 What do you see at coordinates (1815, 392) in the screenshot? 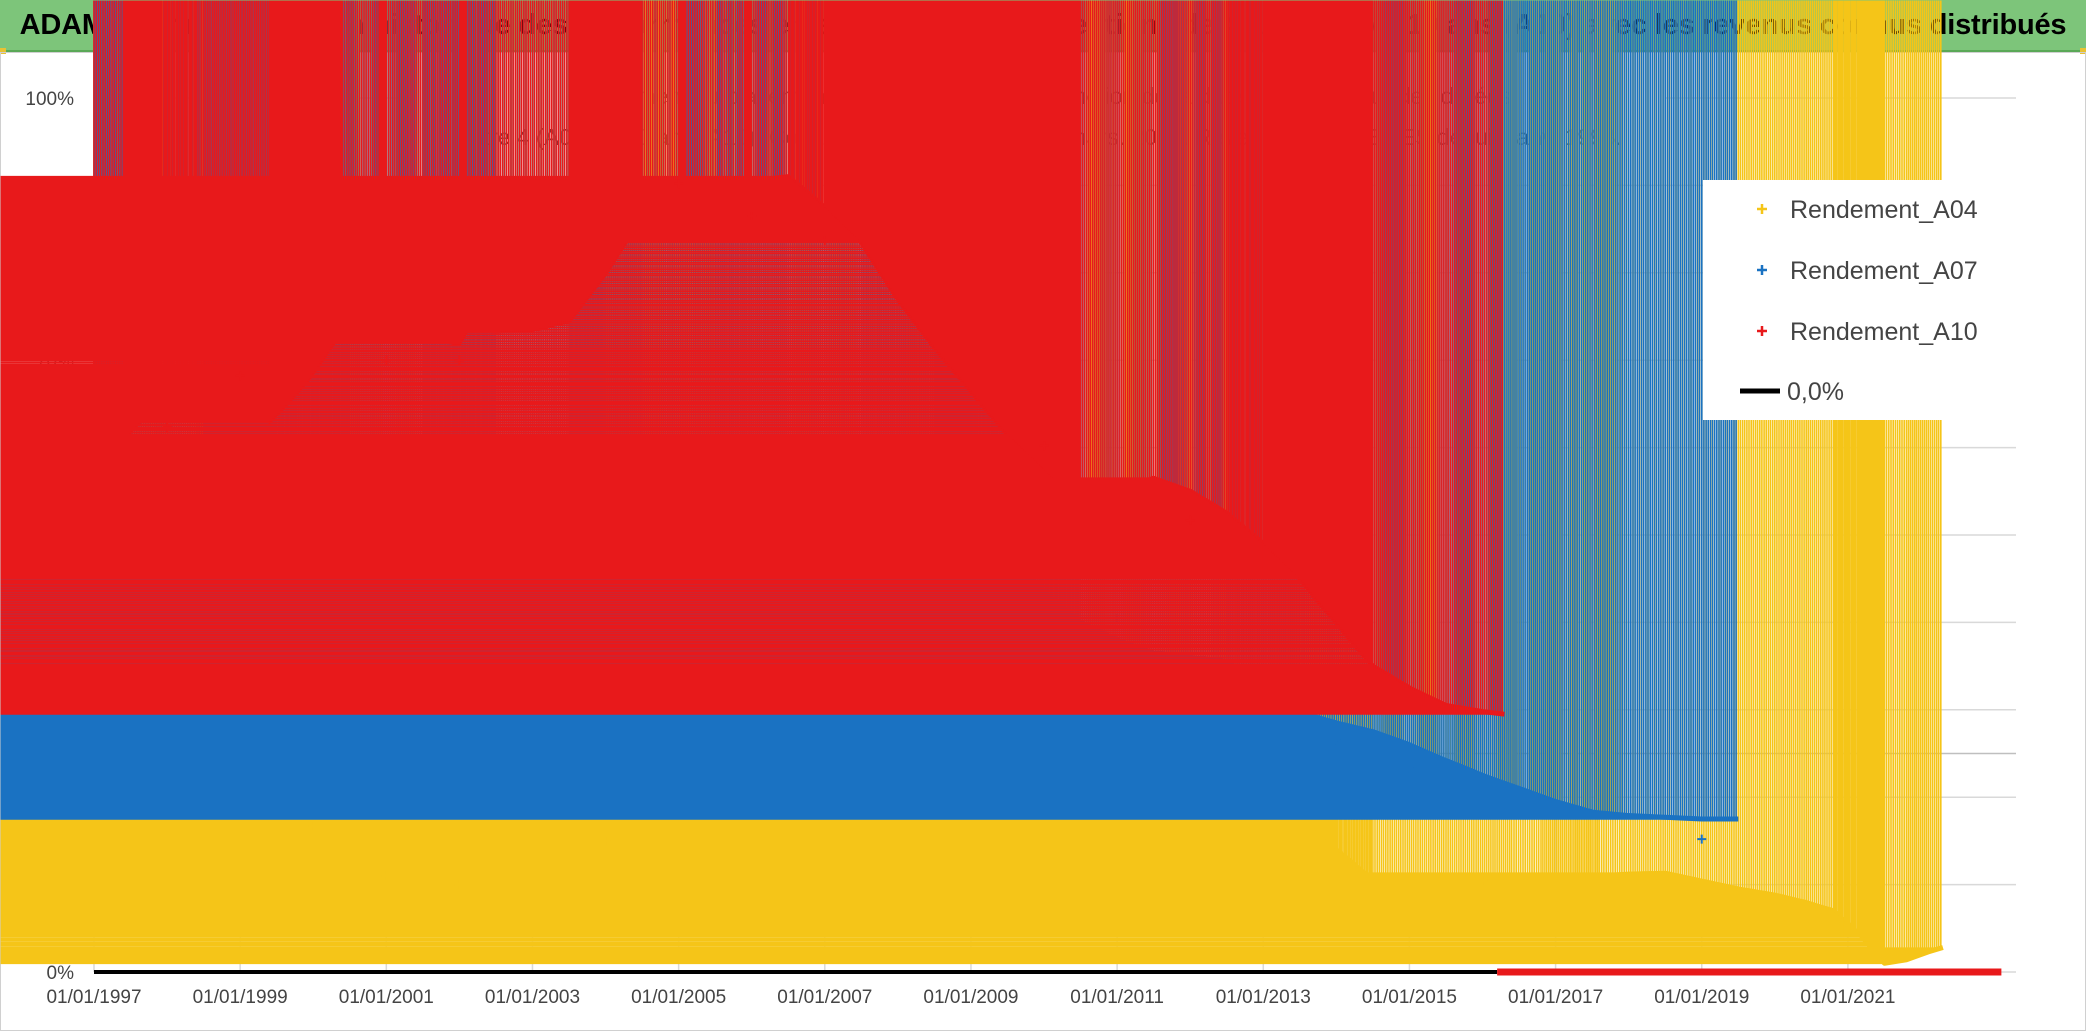
I see `legend-label: 0,0%` at bounding box center [1815, 392].